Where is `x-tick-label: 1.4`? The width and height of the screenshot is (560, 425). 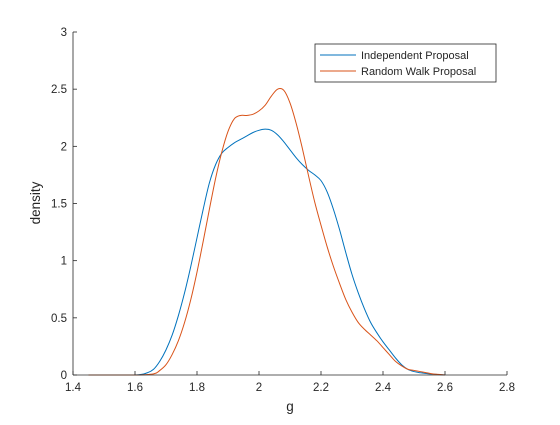
x-tick-label: 1.4 is located at coordinates (73, 388).